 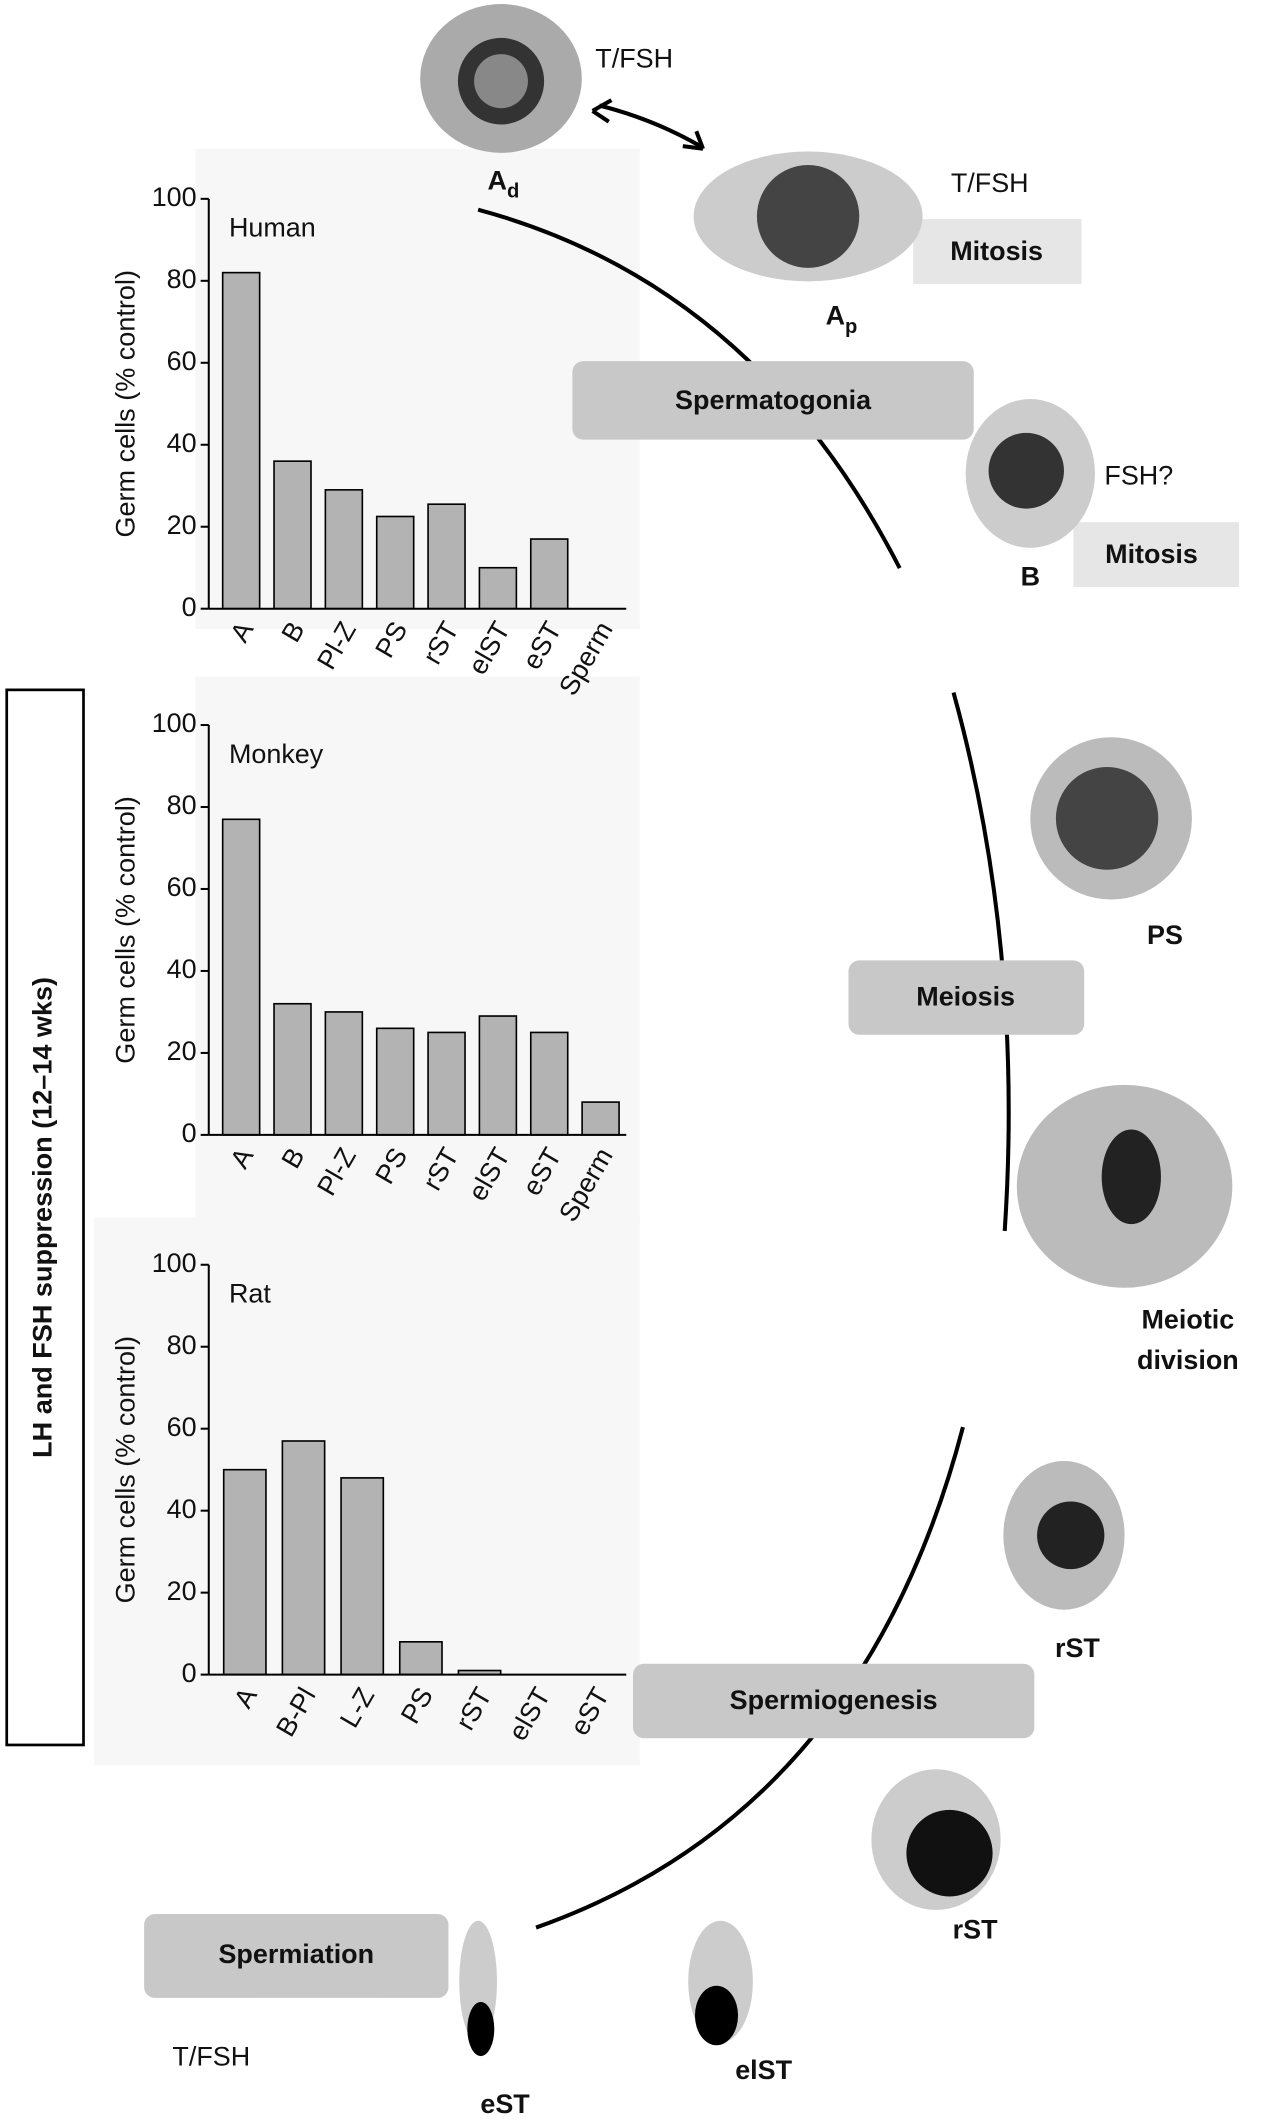 I want to click on cell-label: Ad, so click(x=504, y=183).